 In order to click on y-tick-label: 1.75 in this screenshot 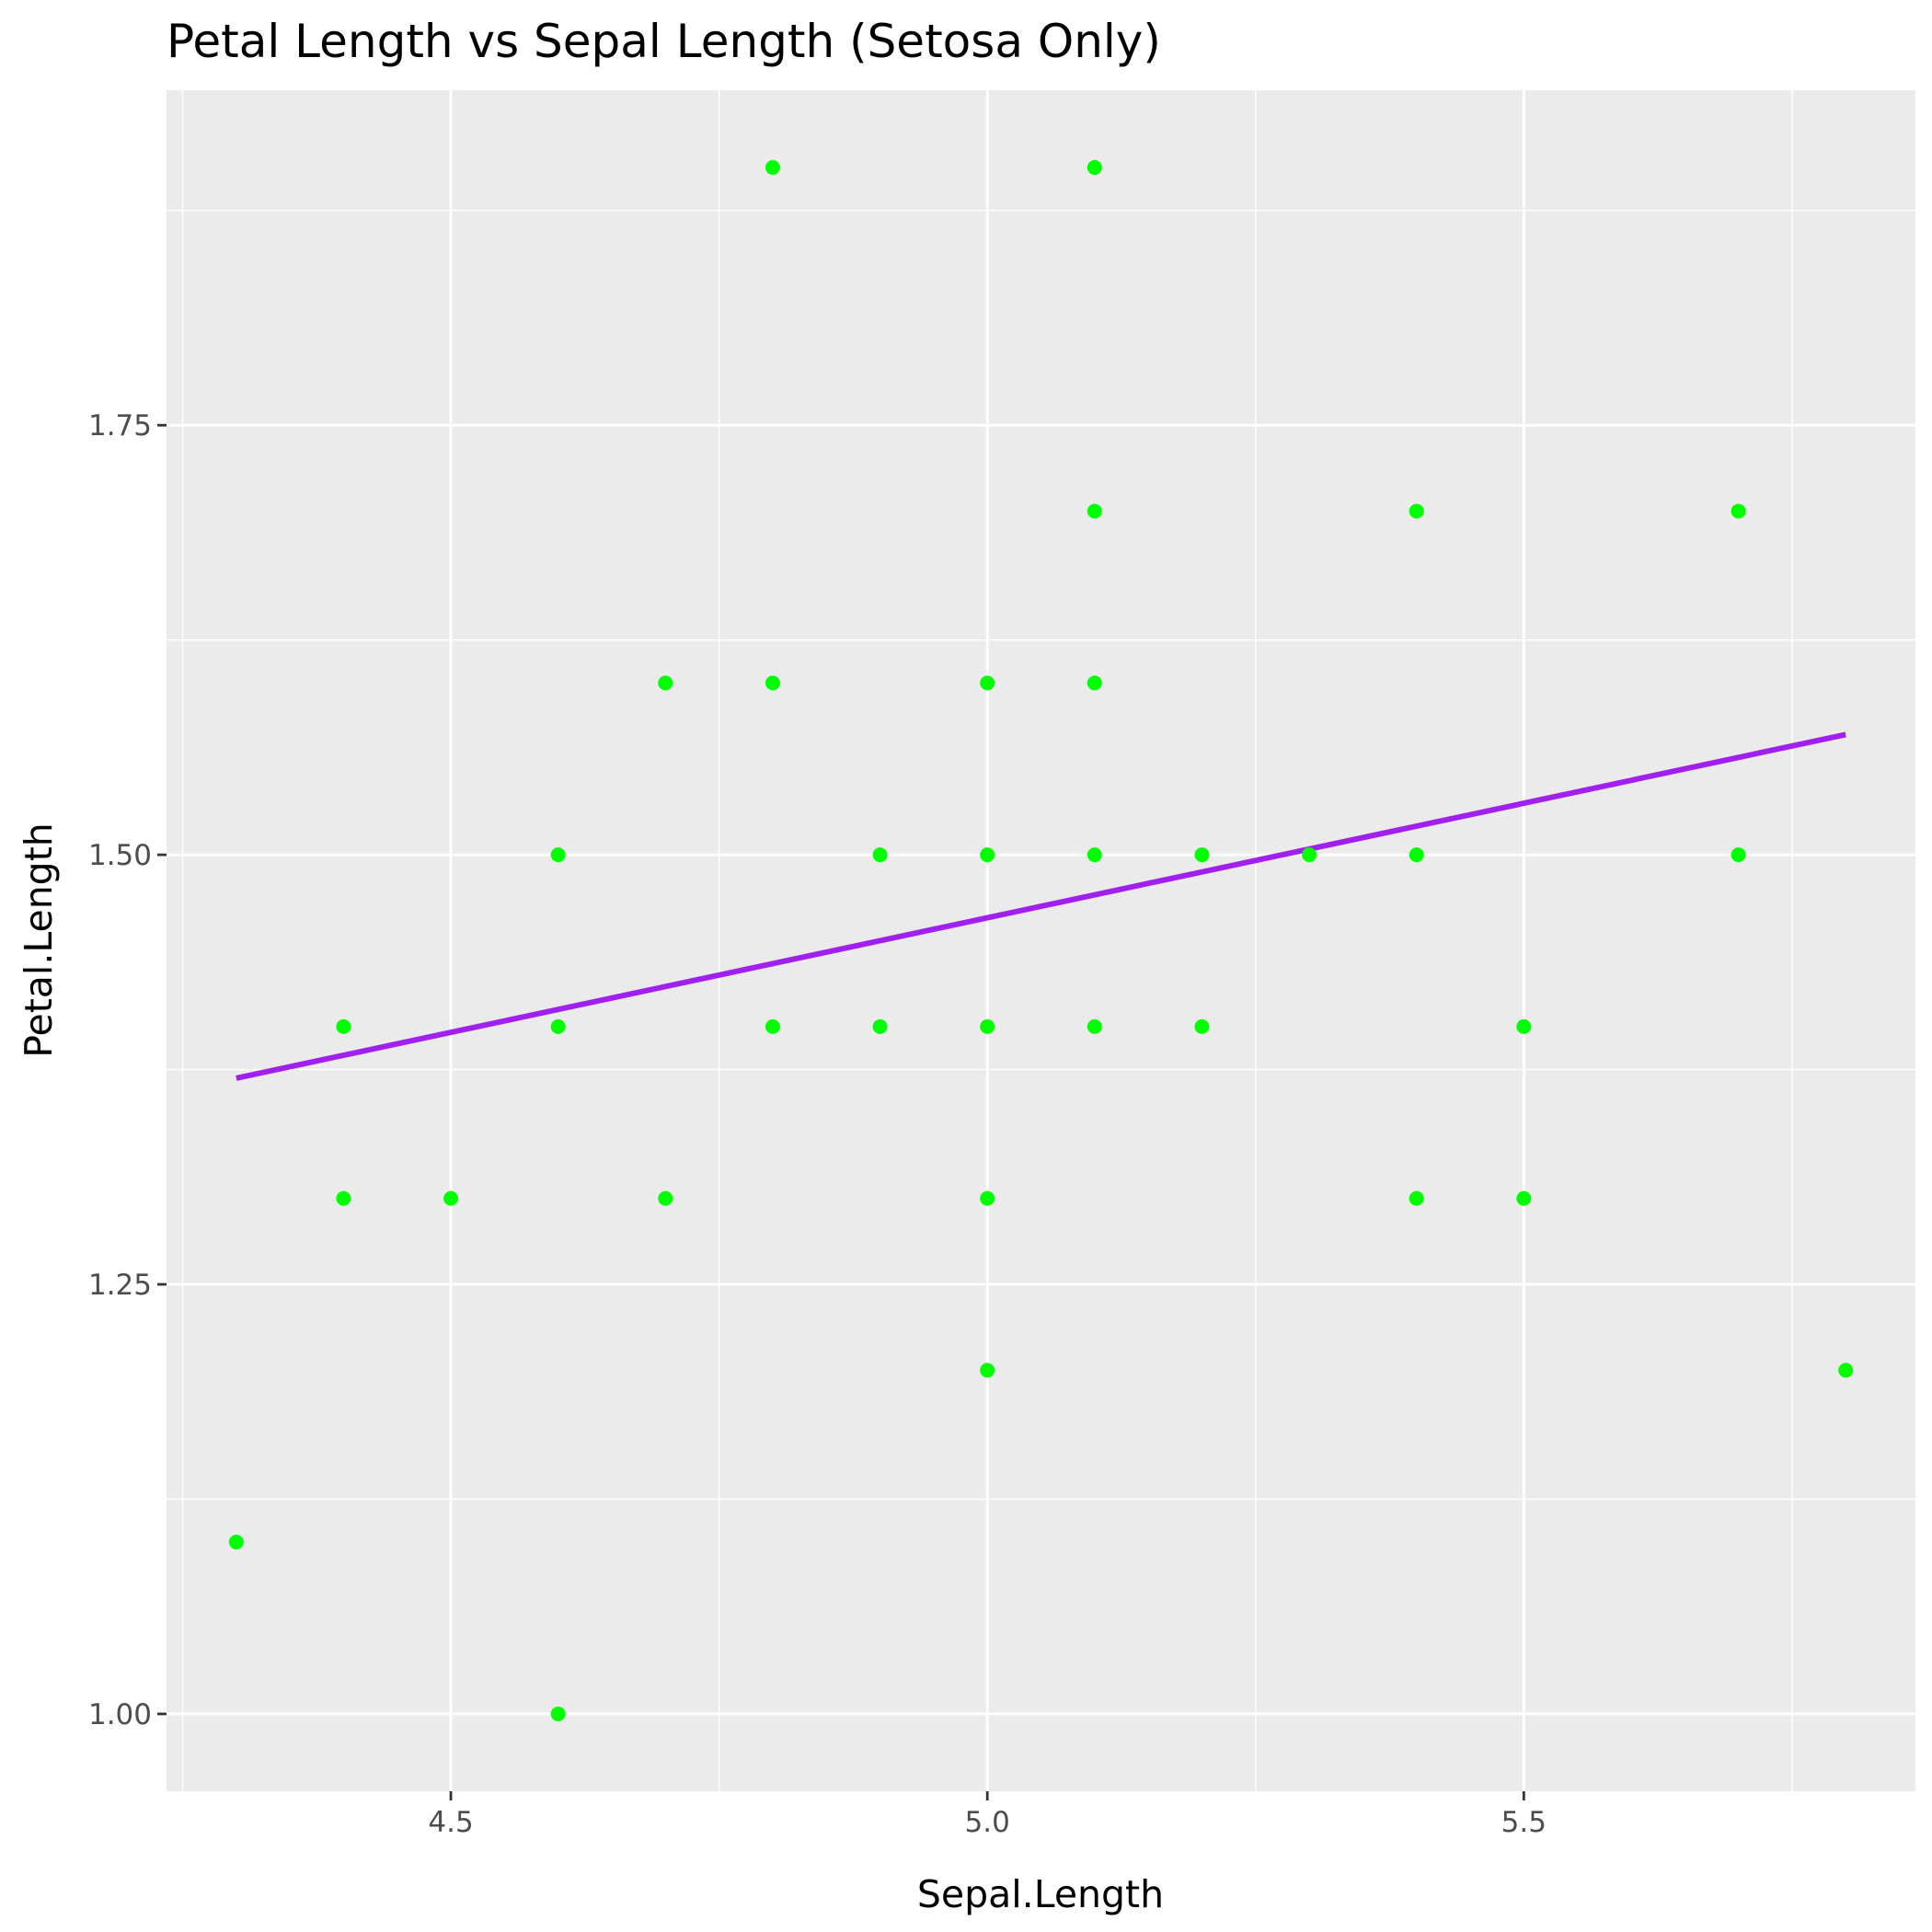, I will do `click(120, 426)`.